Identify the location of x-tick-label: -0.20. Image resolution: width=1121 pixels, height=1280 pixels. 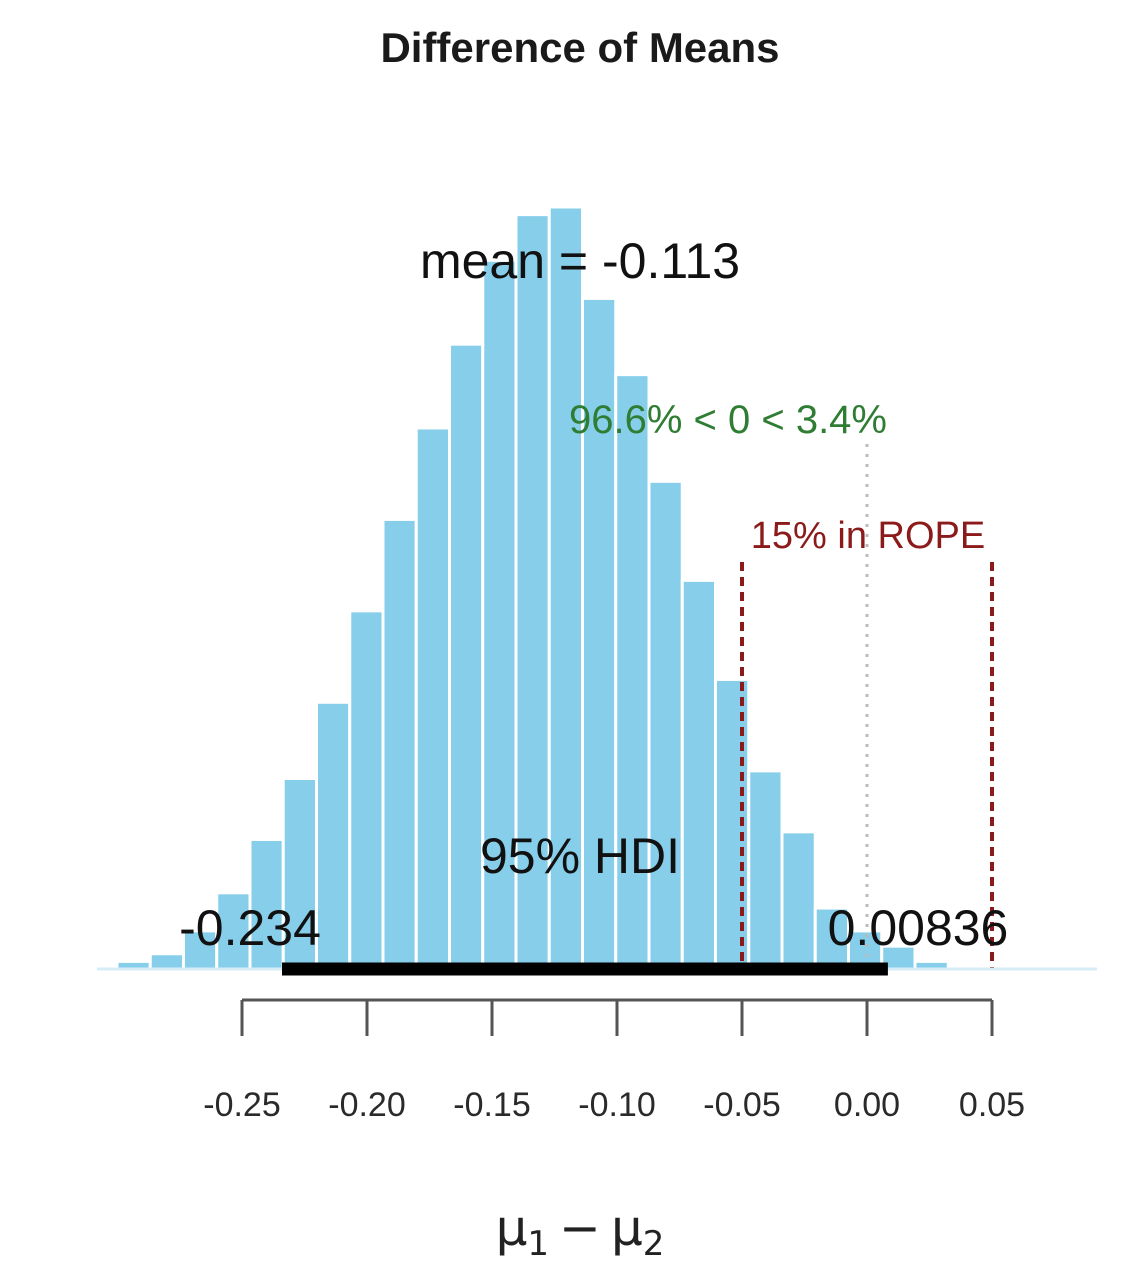
(367, 1105).